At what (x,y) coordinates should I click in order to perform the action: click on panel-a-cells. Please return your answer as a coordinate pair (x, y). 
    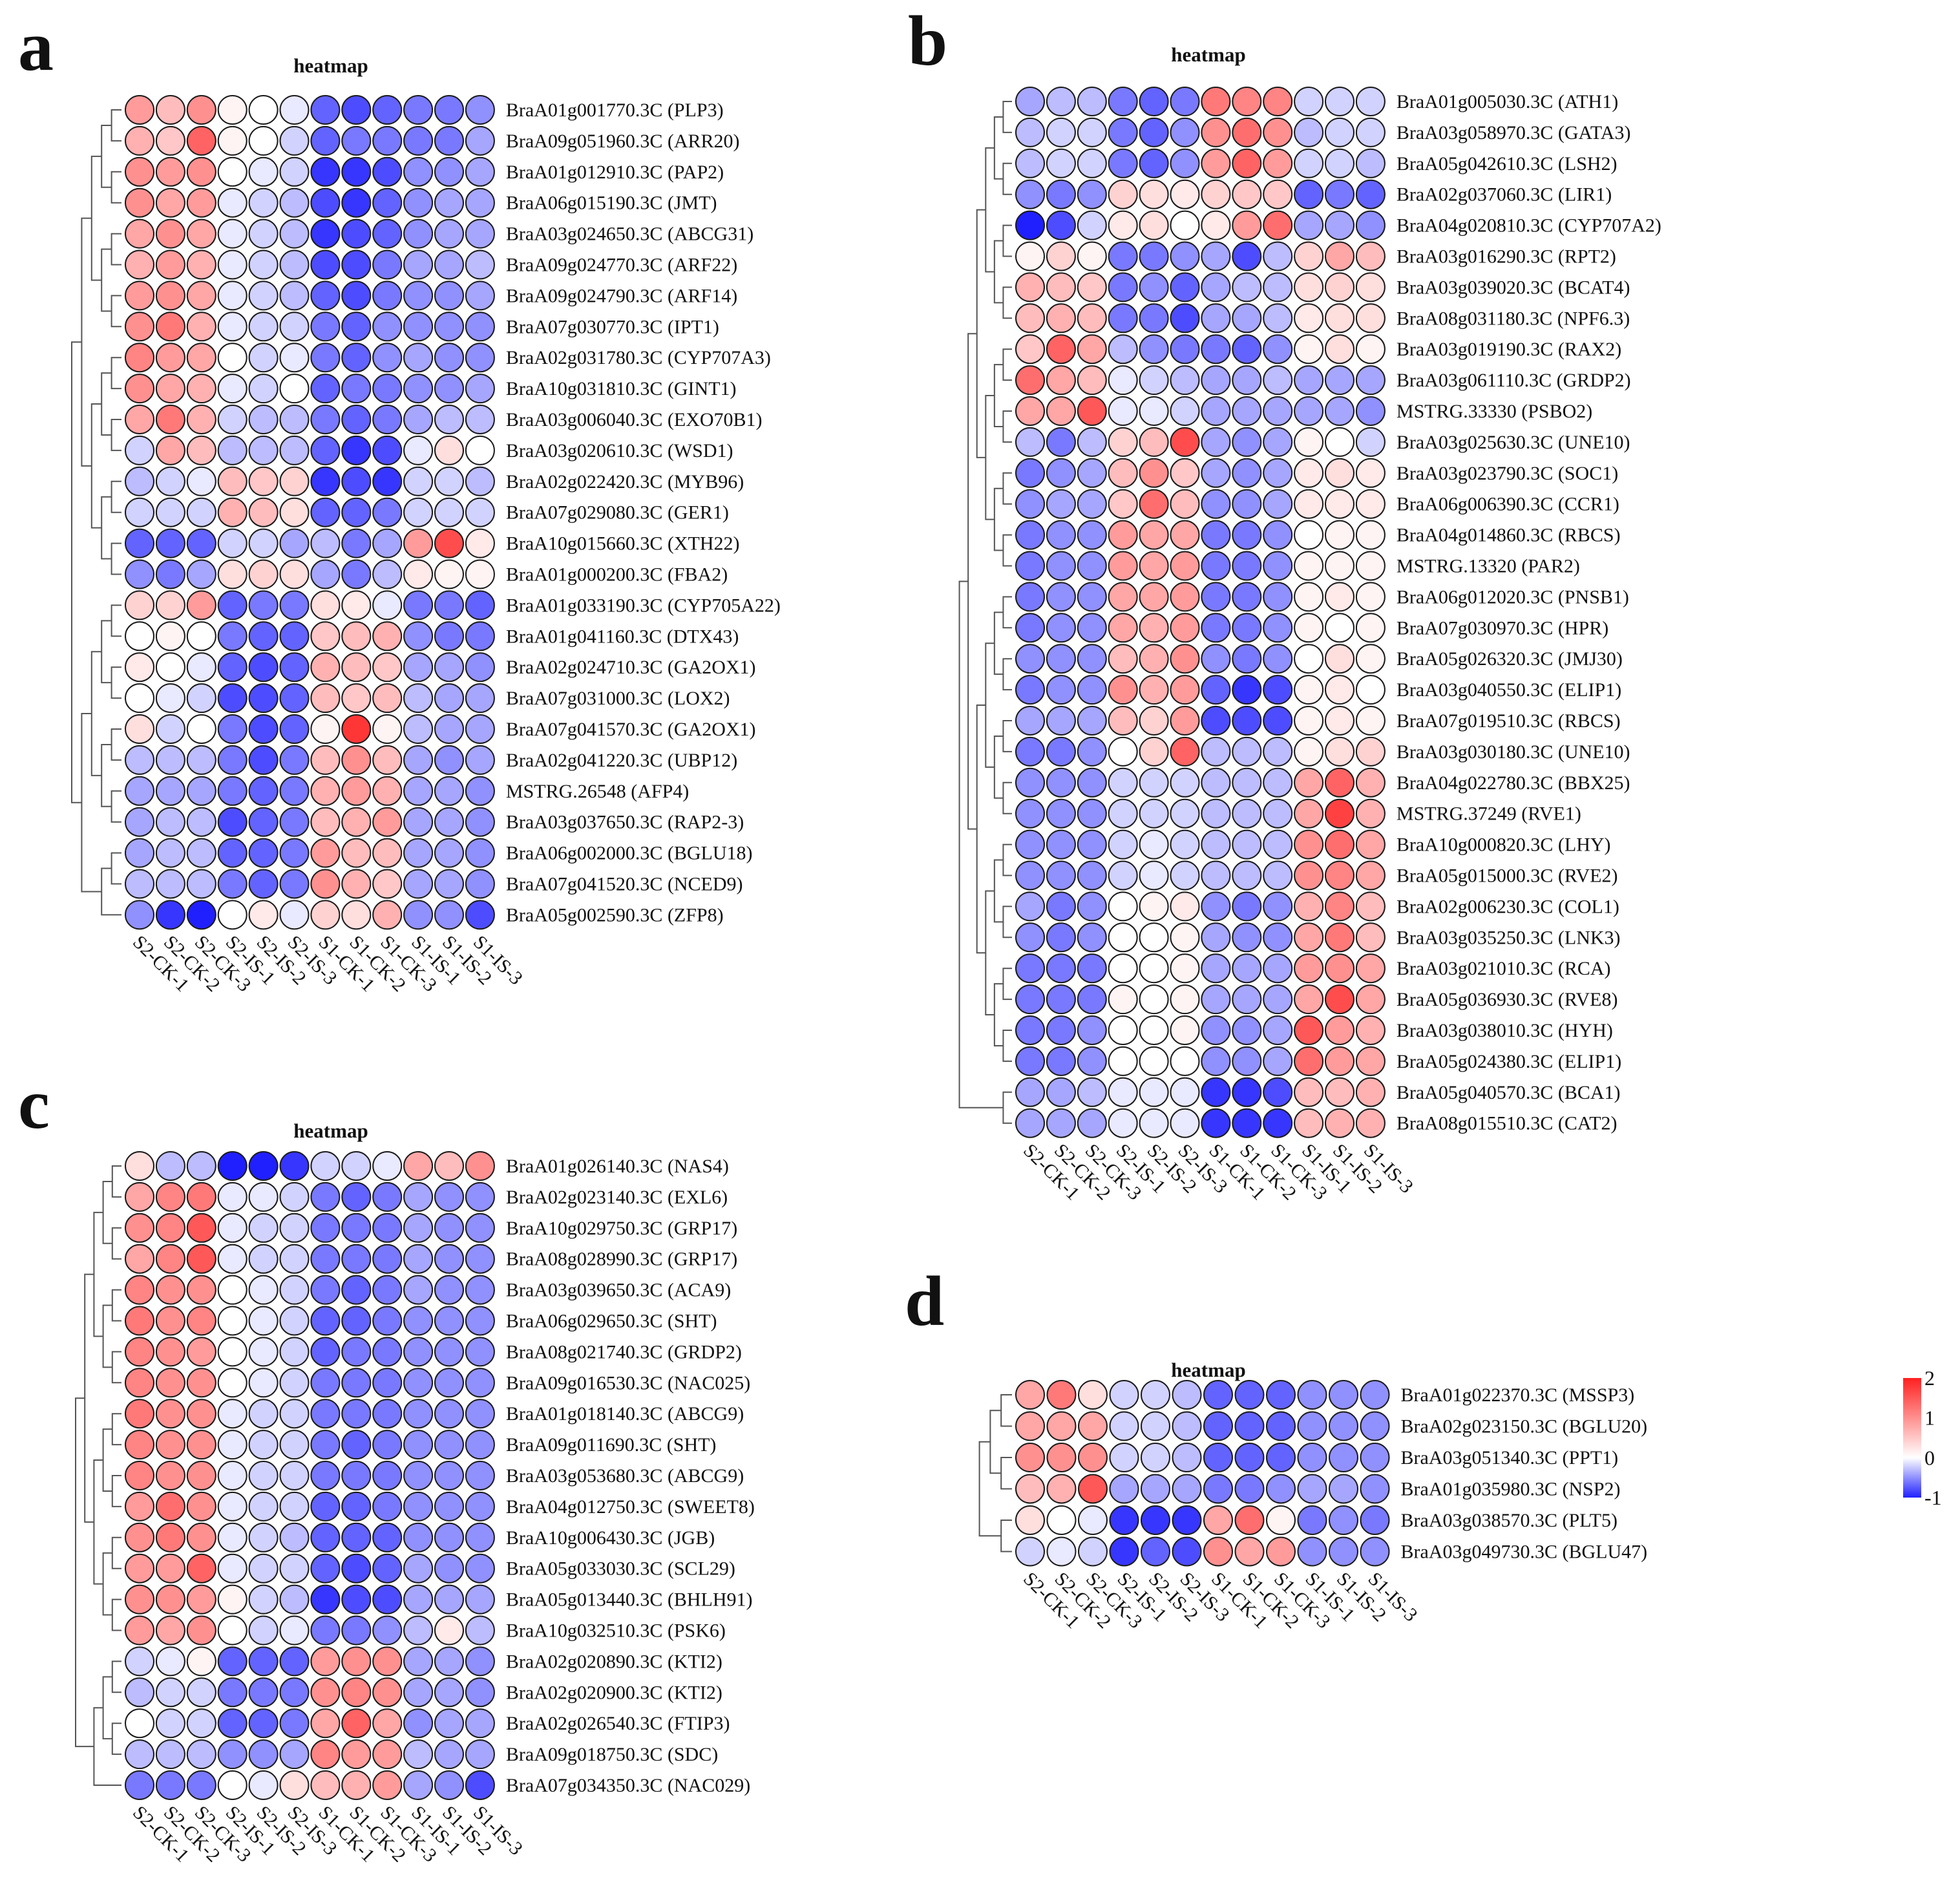
    Looking at the image, I should click on (310, 512).